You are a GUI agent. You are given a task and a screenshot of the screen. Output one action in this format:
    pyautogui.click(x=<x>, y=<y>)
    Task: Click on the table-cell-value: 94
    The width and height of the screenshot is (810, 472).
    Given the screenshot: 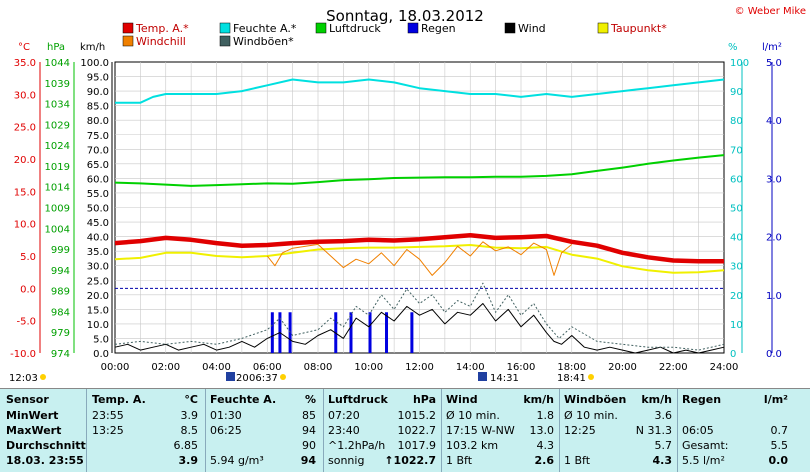 What is the action you would take?
    pyautogui.click(x=308, y=460)
    